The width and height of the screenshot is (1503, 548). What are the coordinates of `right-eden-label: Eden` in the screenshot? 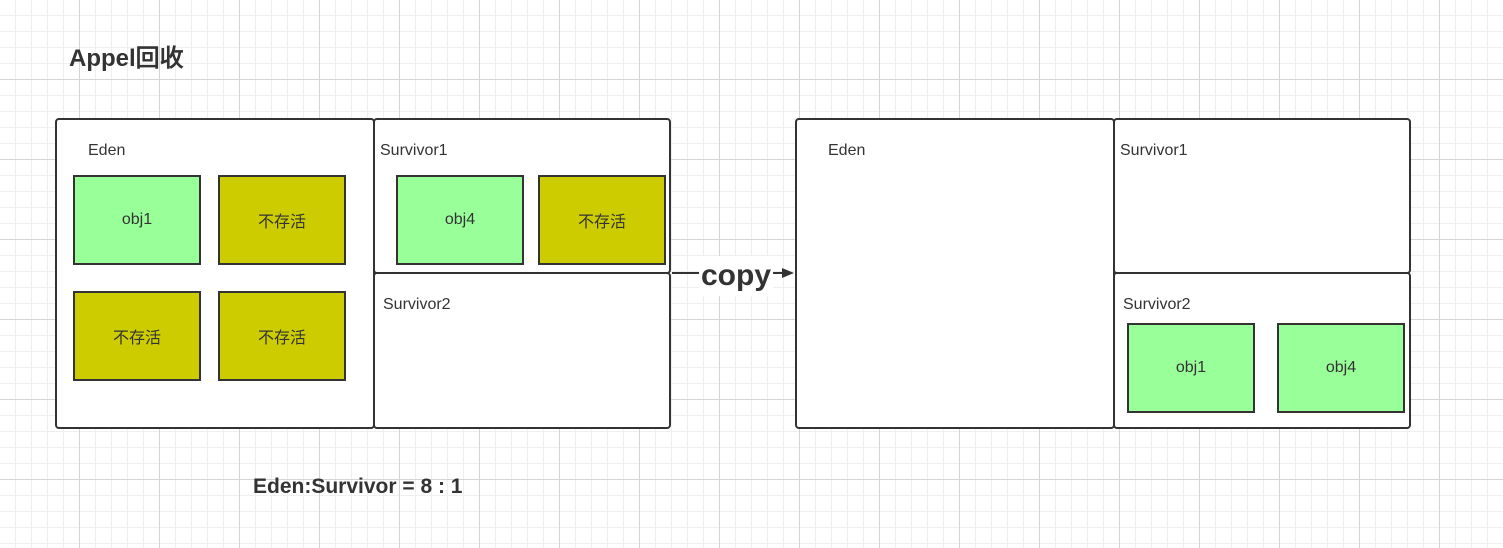 It's located at (847, 150).